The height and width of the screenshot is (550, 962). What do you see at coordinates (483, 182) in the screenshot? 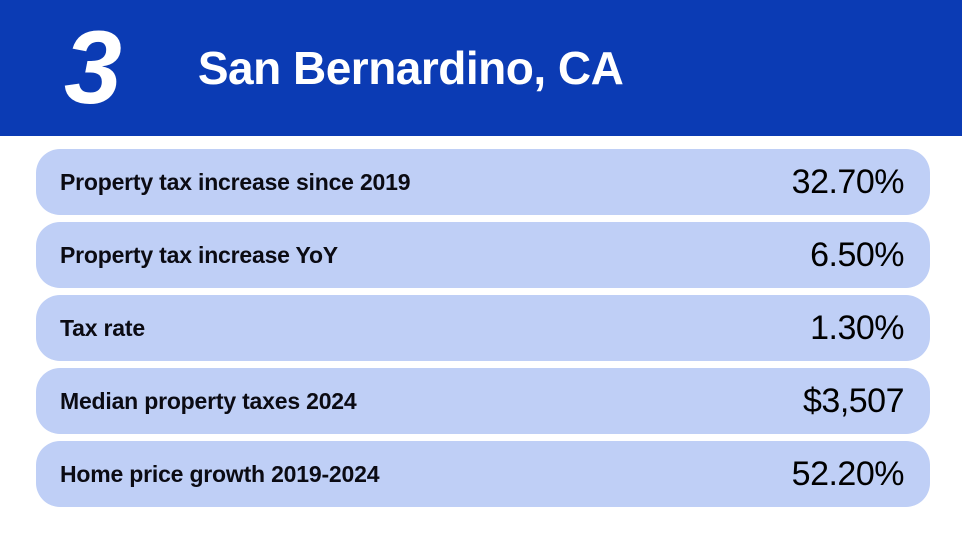
I see `stat-row-property-tax-increase-since-2019: Property tax increase since 2019 32.70%` at bounding box center [483, 182].